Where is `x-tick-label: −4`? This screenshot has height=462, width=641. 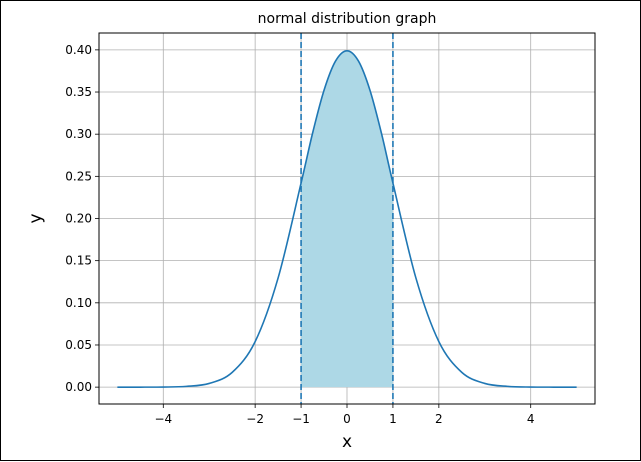 x-tick-label: −4 is located at coordinates (163, 419).